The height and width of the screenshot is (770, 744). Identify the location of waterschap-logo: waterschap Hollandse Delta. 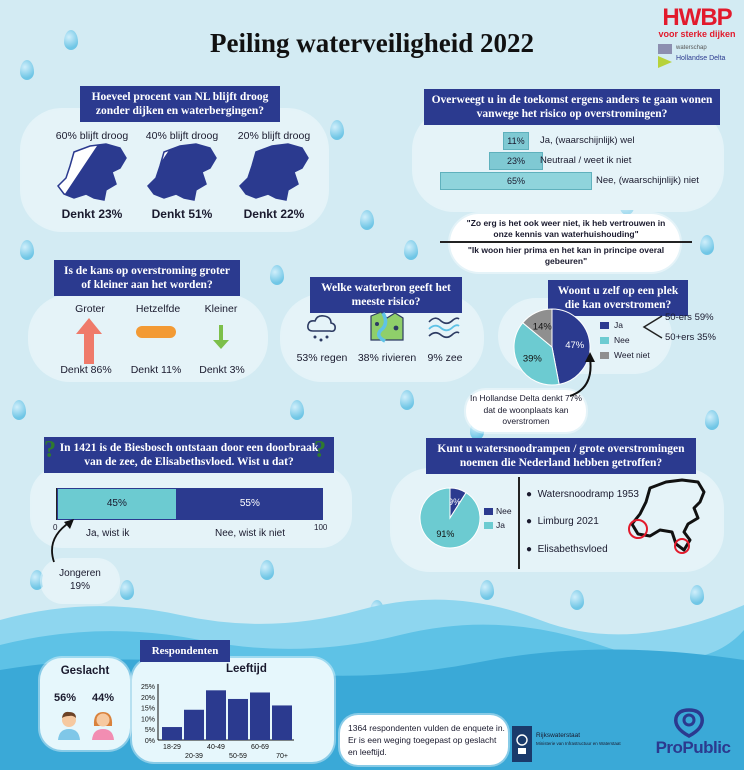
(701, 56).